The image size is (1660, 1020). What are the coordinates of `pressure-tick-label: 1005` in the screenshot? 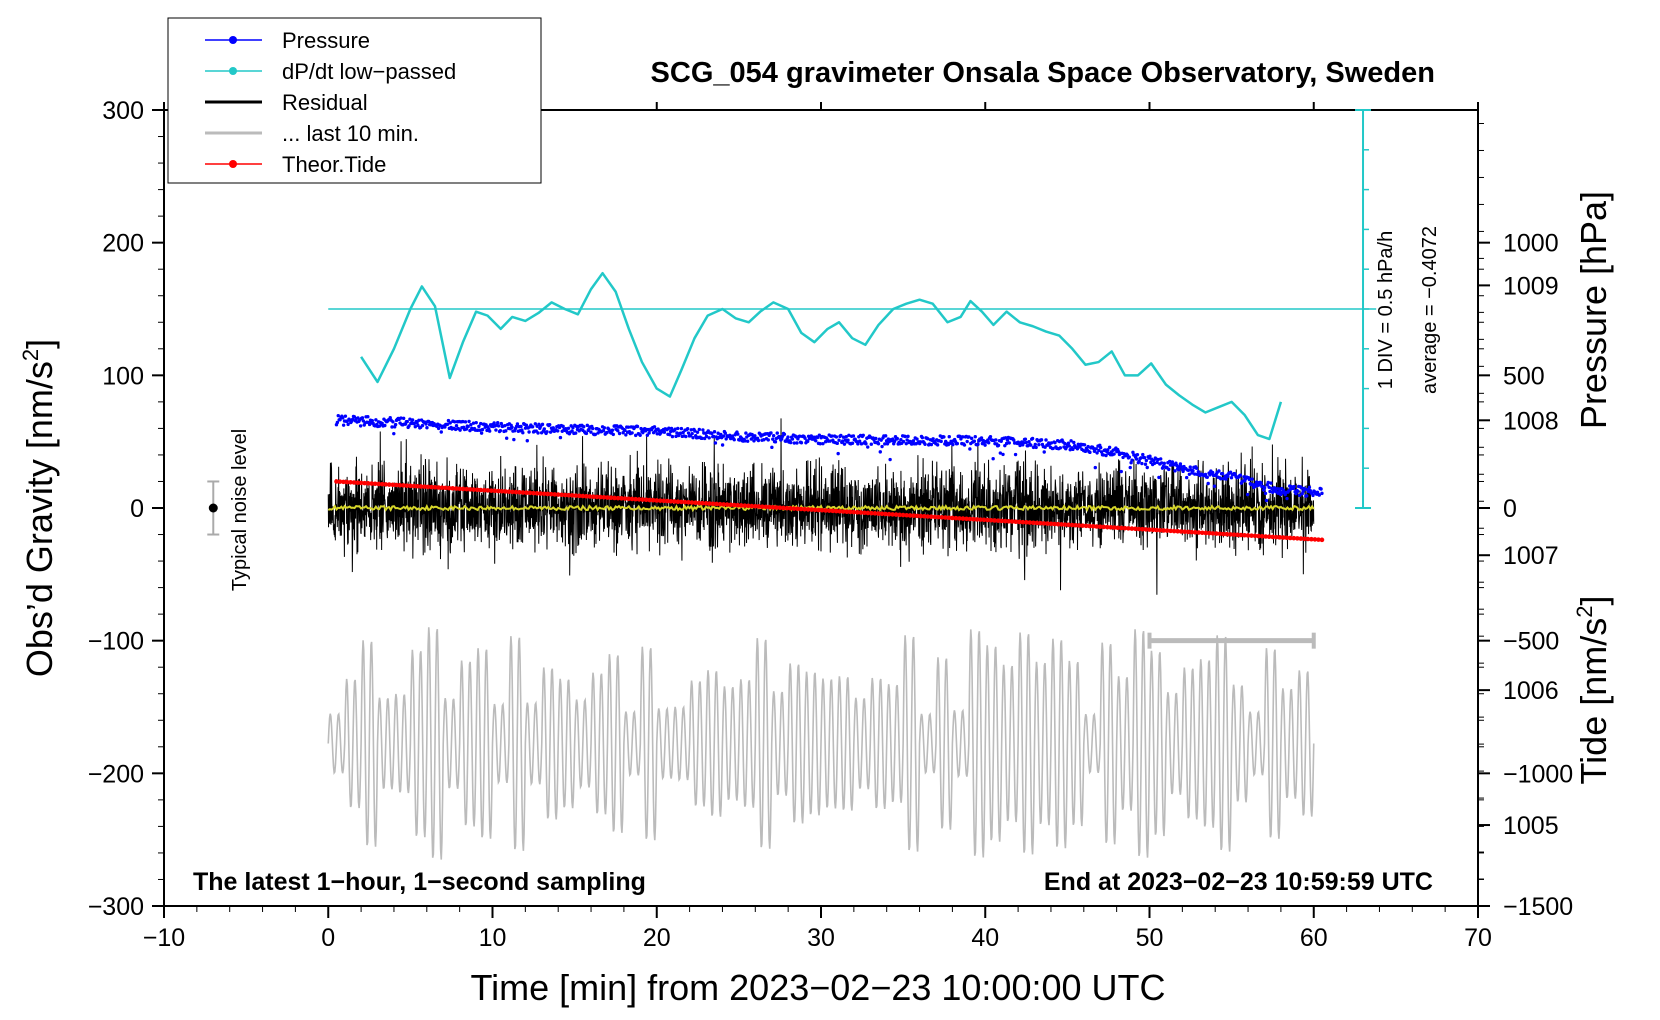 It's located at (1531, 826).